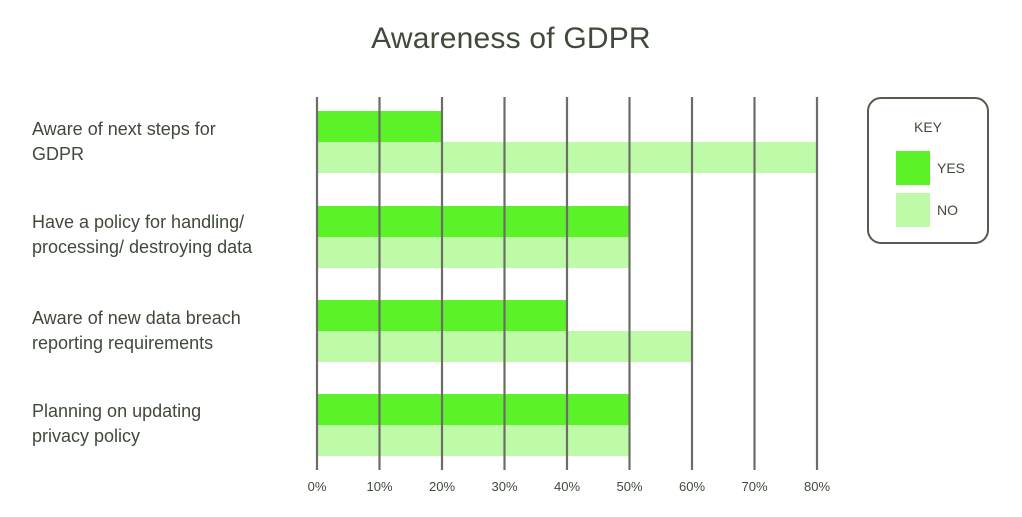 This screenshot has width=1022, height=517. Describe the element at coordinates (117, 411) in the screenshot. I see `category-label-line: Planning on updating` at that location.